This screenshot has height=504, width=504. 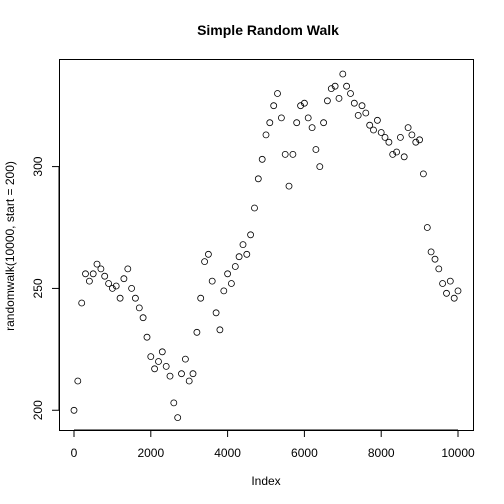 I want to click on x-tick-label: 10000, so click(x=458, y=453).